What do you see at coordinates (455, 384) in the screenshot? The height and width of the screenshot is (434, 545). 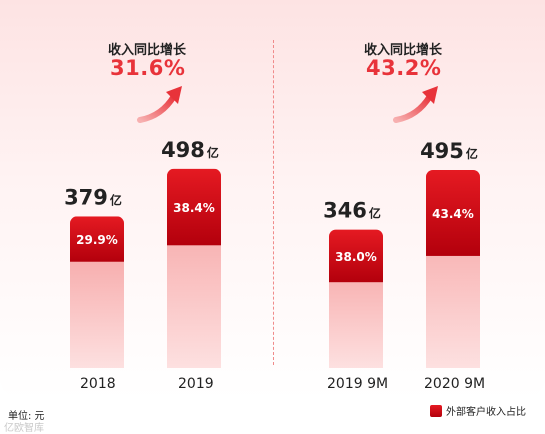 I see `x-label-2020-9m: 2020 9M` at bounding box center [455, 384].